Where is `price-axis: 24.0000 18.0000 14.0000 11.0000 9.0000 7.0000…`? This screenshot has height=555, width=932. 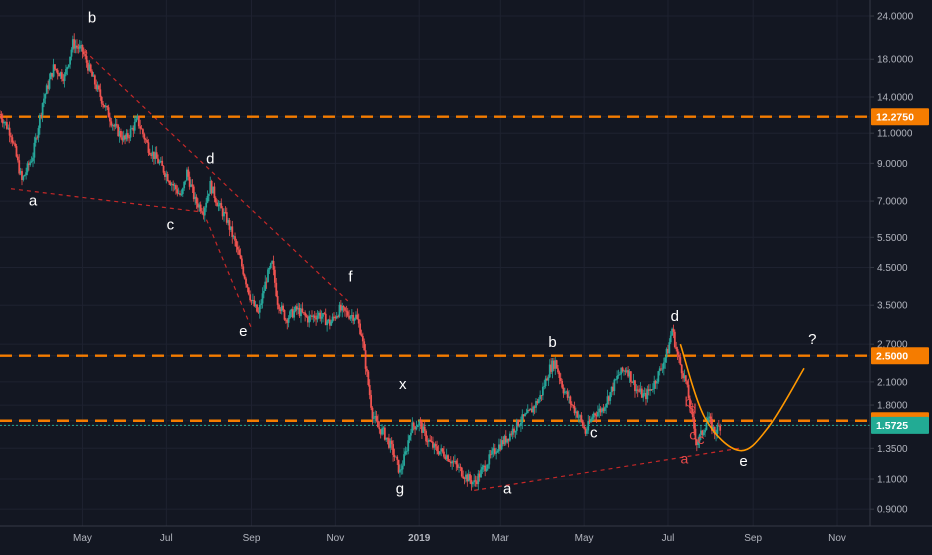 price-axis: 24.0000 18.0000 14.0000 11.0000 9.0000 7.0000… is located at coordinates (900, 275).